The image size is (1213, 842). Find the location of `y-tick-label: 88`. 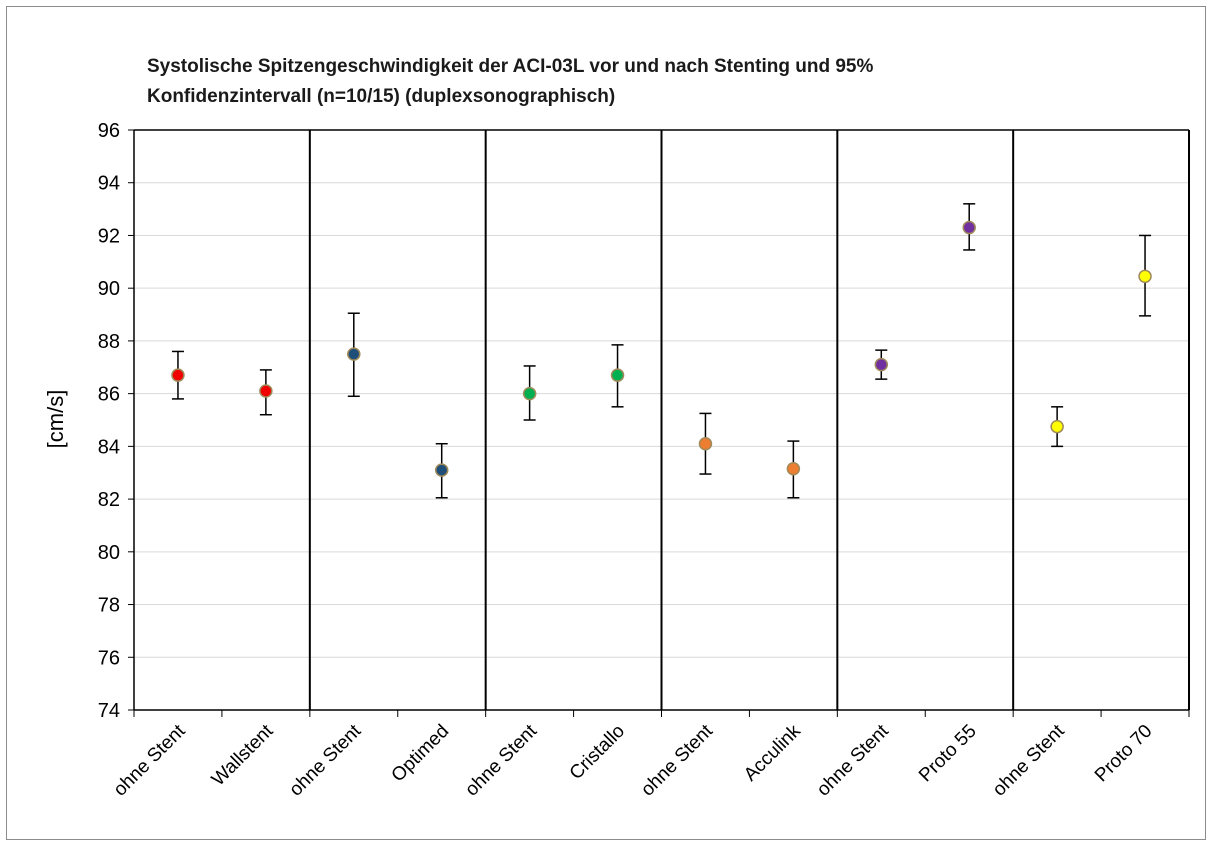

y-tick-label: 88 is located at coordinates (109, 342).